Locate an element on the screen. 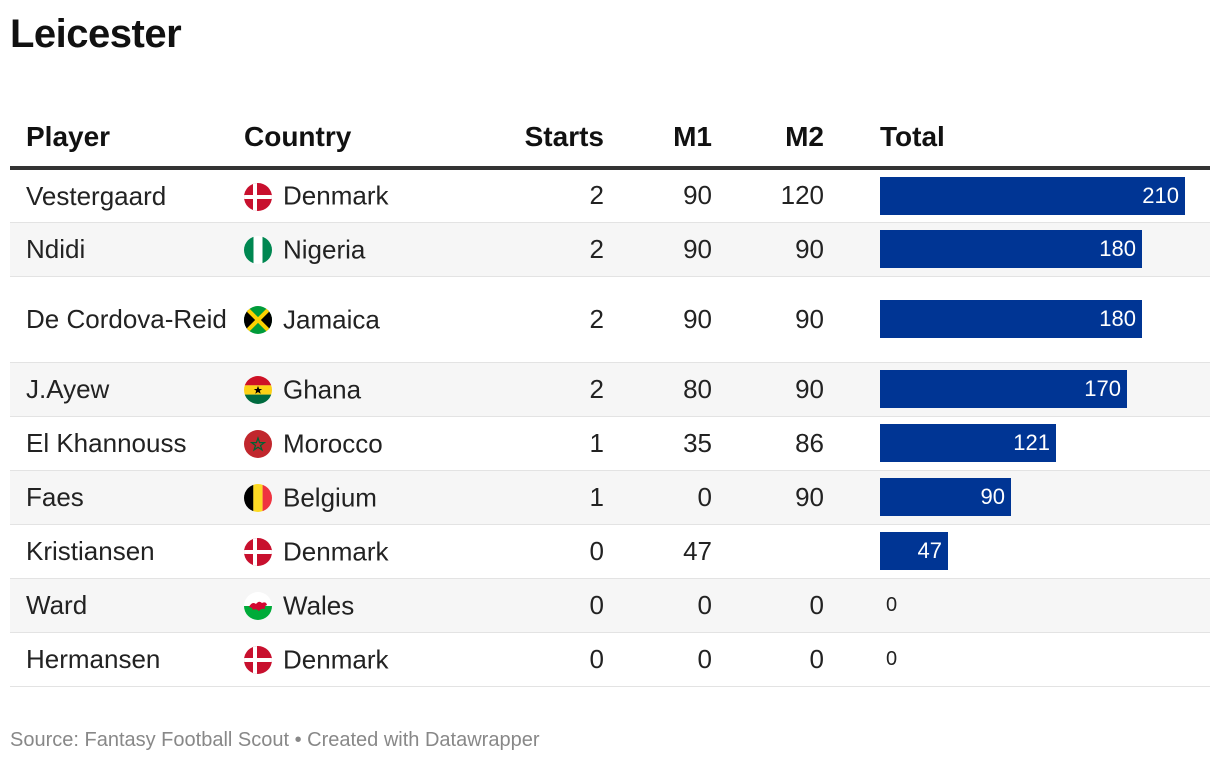 This screenshot has height=764, width=1220. country-name: Jamaica is located at coordinates (331, 319).